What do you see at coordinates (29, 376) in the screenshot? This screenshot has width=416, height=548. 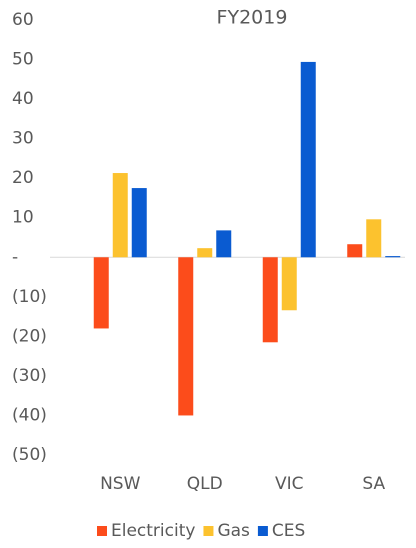 I see `y-tick-label: (30)` at bounding box center [29, 376].